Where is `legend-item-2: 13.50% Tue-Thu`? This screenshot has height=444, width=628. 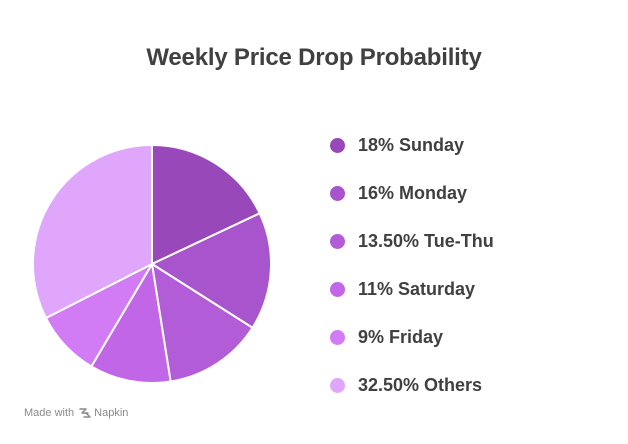 legend-item-2: 13.50% Tue-Thu is located at coordinates (412, 241).